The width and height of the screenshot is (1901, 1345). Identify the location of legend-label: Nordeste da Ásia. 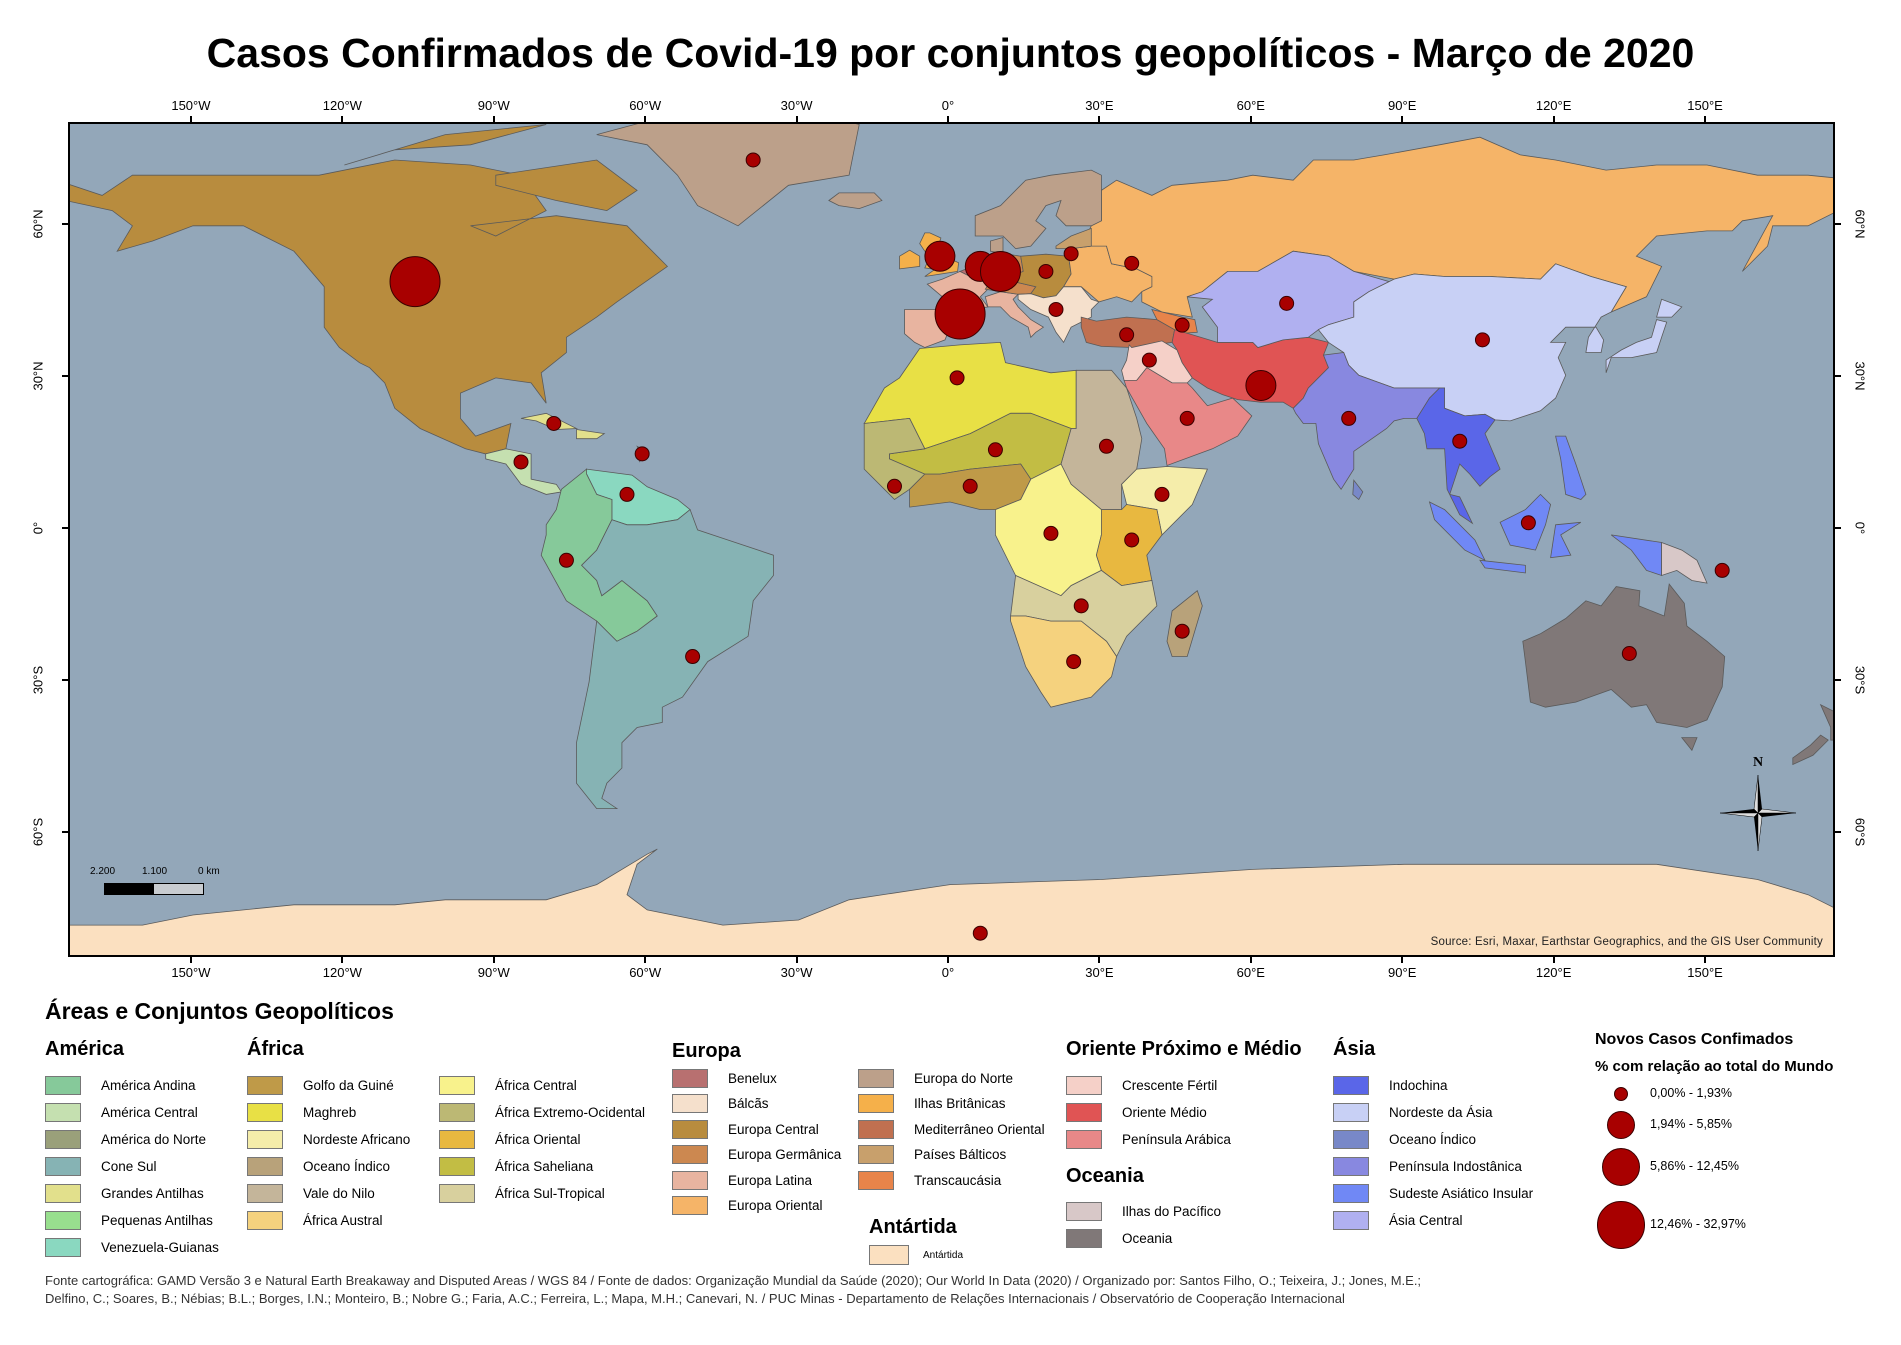
(1441, 1112).